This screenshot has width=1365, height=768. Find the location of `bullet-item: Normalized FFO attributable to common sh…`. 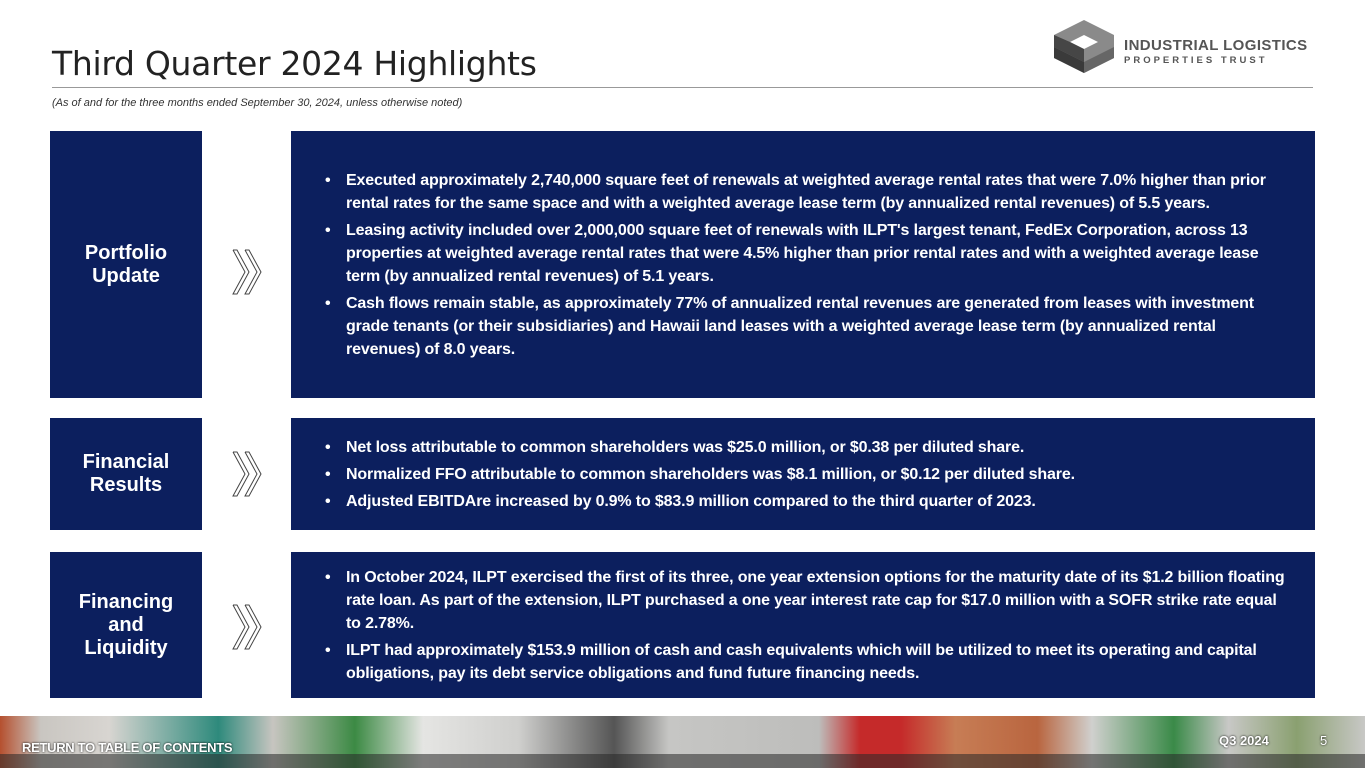

bullet-item: Normalized FFO attributable to common sh… is located at coordinates (807, 474).